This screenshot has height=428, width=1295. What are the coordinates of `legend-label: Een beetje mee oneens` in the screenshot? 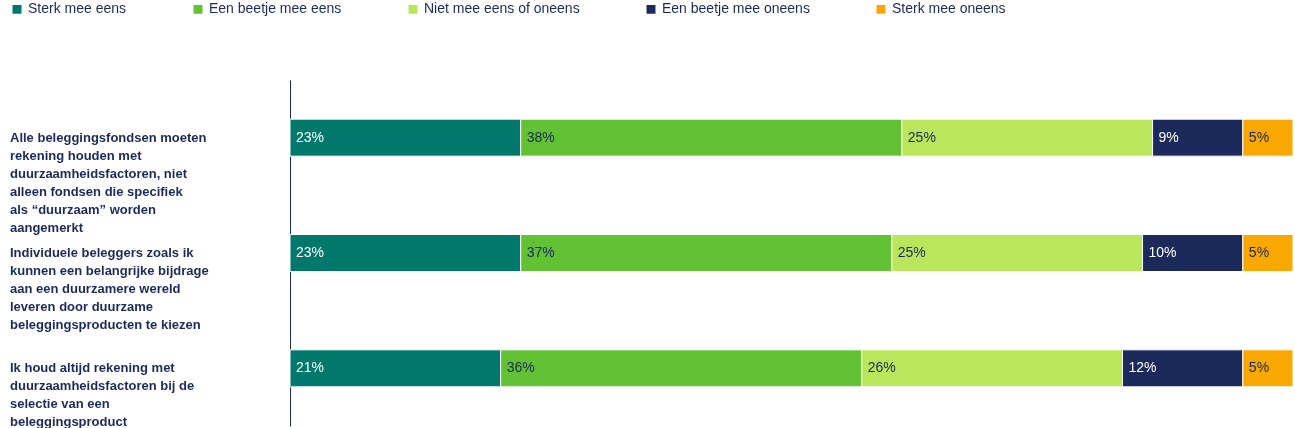 It's located at (736, 8).